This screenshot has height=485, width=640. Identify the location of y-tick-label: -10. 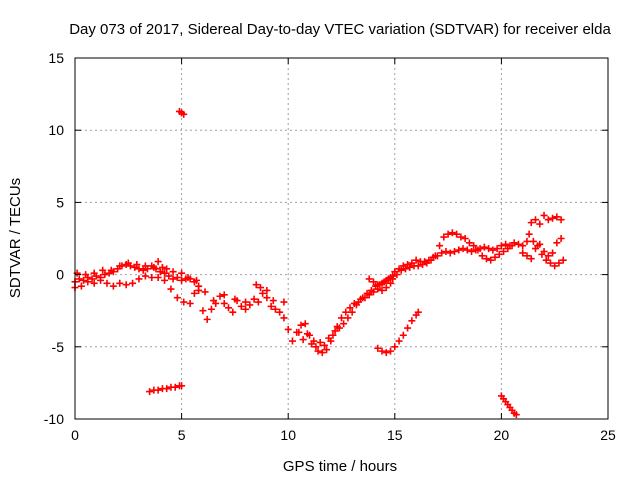
(54, 419).